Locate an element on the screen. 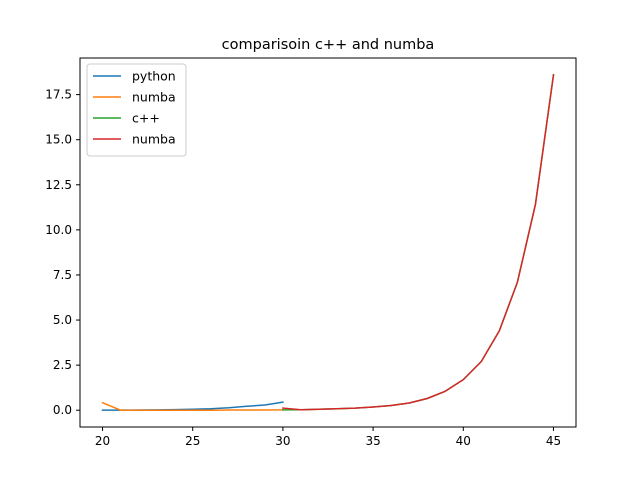  legend: python numba c++ numba is located at coordinates (136, 110).